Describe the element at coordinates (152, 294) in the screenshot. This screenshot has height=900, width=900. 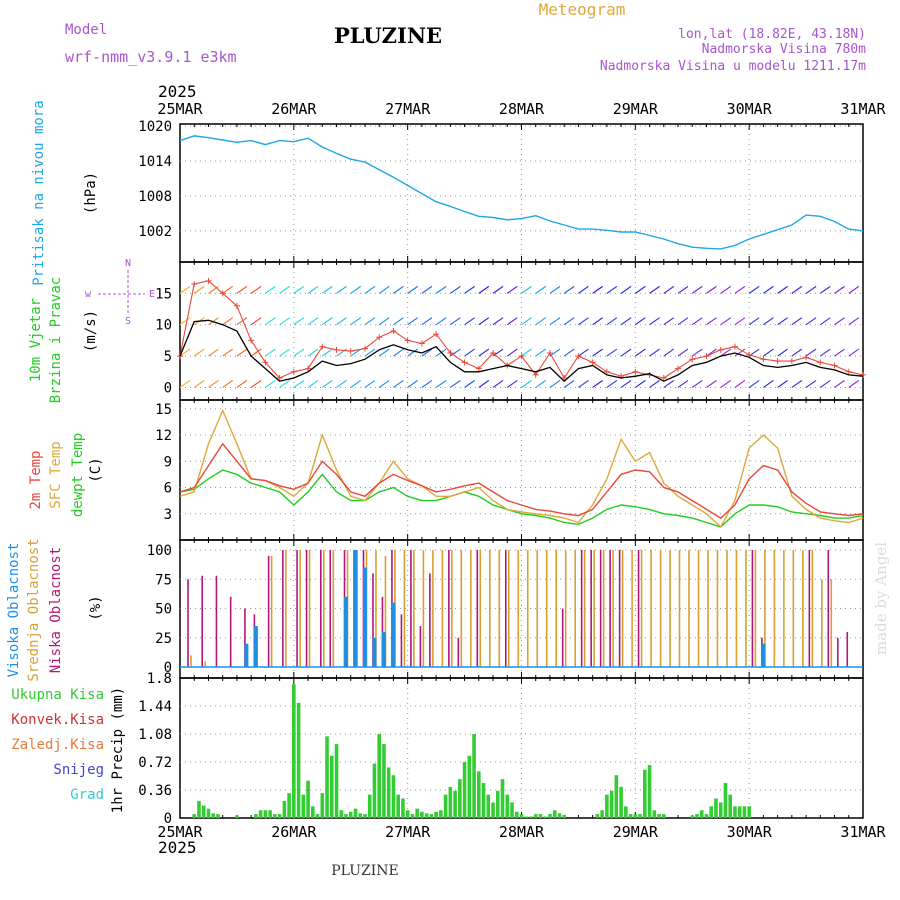
I see `compass-e: E` at that location.